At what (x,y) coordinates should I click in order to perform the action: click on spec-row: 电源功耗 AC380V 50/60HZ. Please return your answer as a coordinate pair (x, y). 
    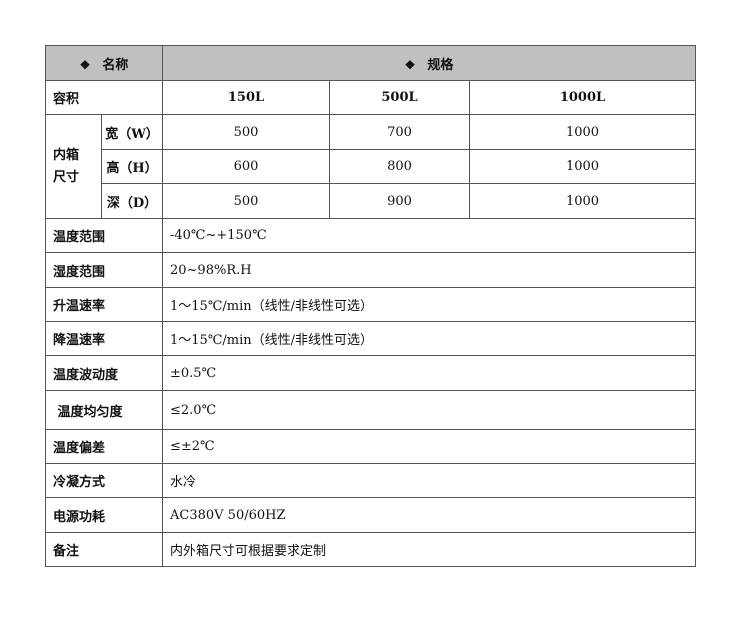
    Looking at the image, I should click on (370, 515).